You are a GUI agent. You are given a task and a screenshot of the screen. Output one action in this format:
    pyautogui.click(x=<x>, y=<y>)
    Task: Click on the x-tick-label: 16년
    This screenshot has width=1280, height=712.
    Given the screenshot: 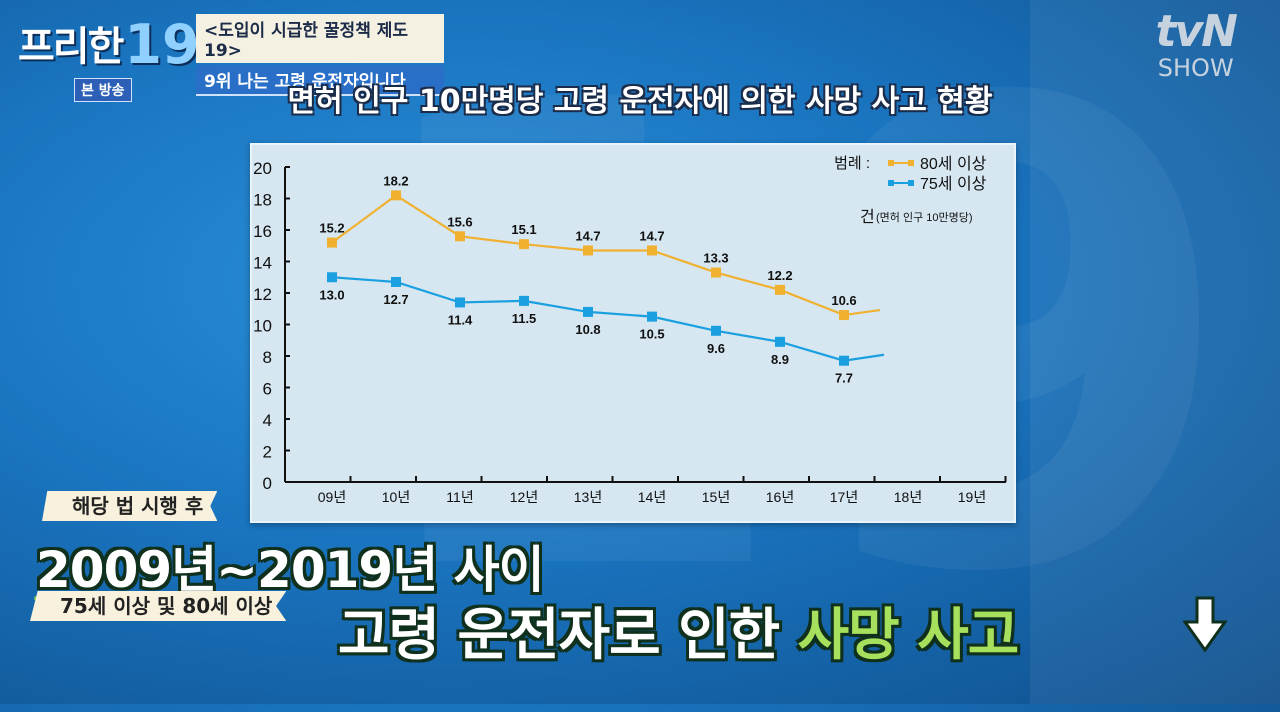 What is the action you would take?
    pyautogui.click(x=780, y=497)
    